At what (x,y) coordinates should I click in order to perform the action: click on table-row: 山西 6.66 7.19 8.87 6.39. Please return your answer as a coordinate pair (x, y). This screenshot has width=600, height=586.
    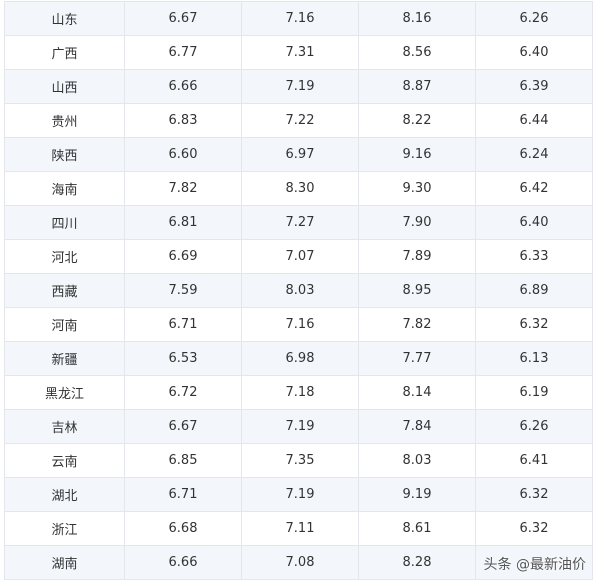
    Looking at the image, I should click on (298, 86).